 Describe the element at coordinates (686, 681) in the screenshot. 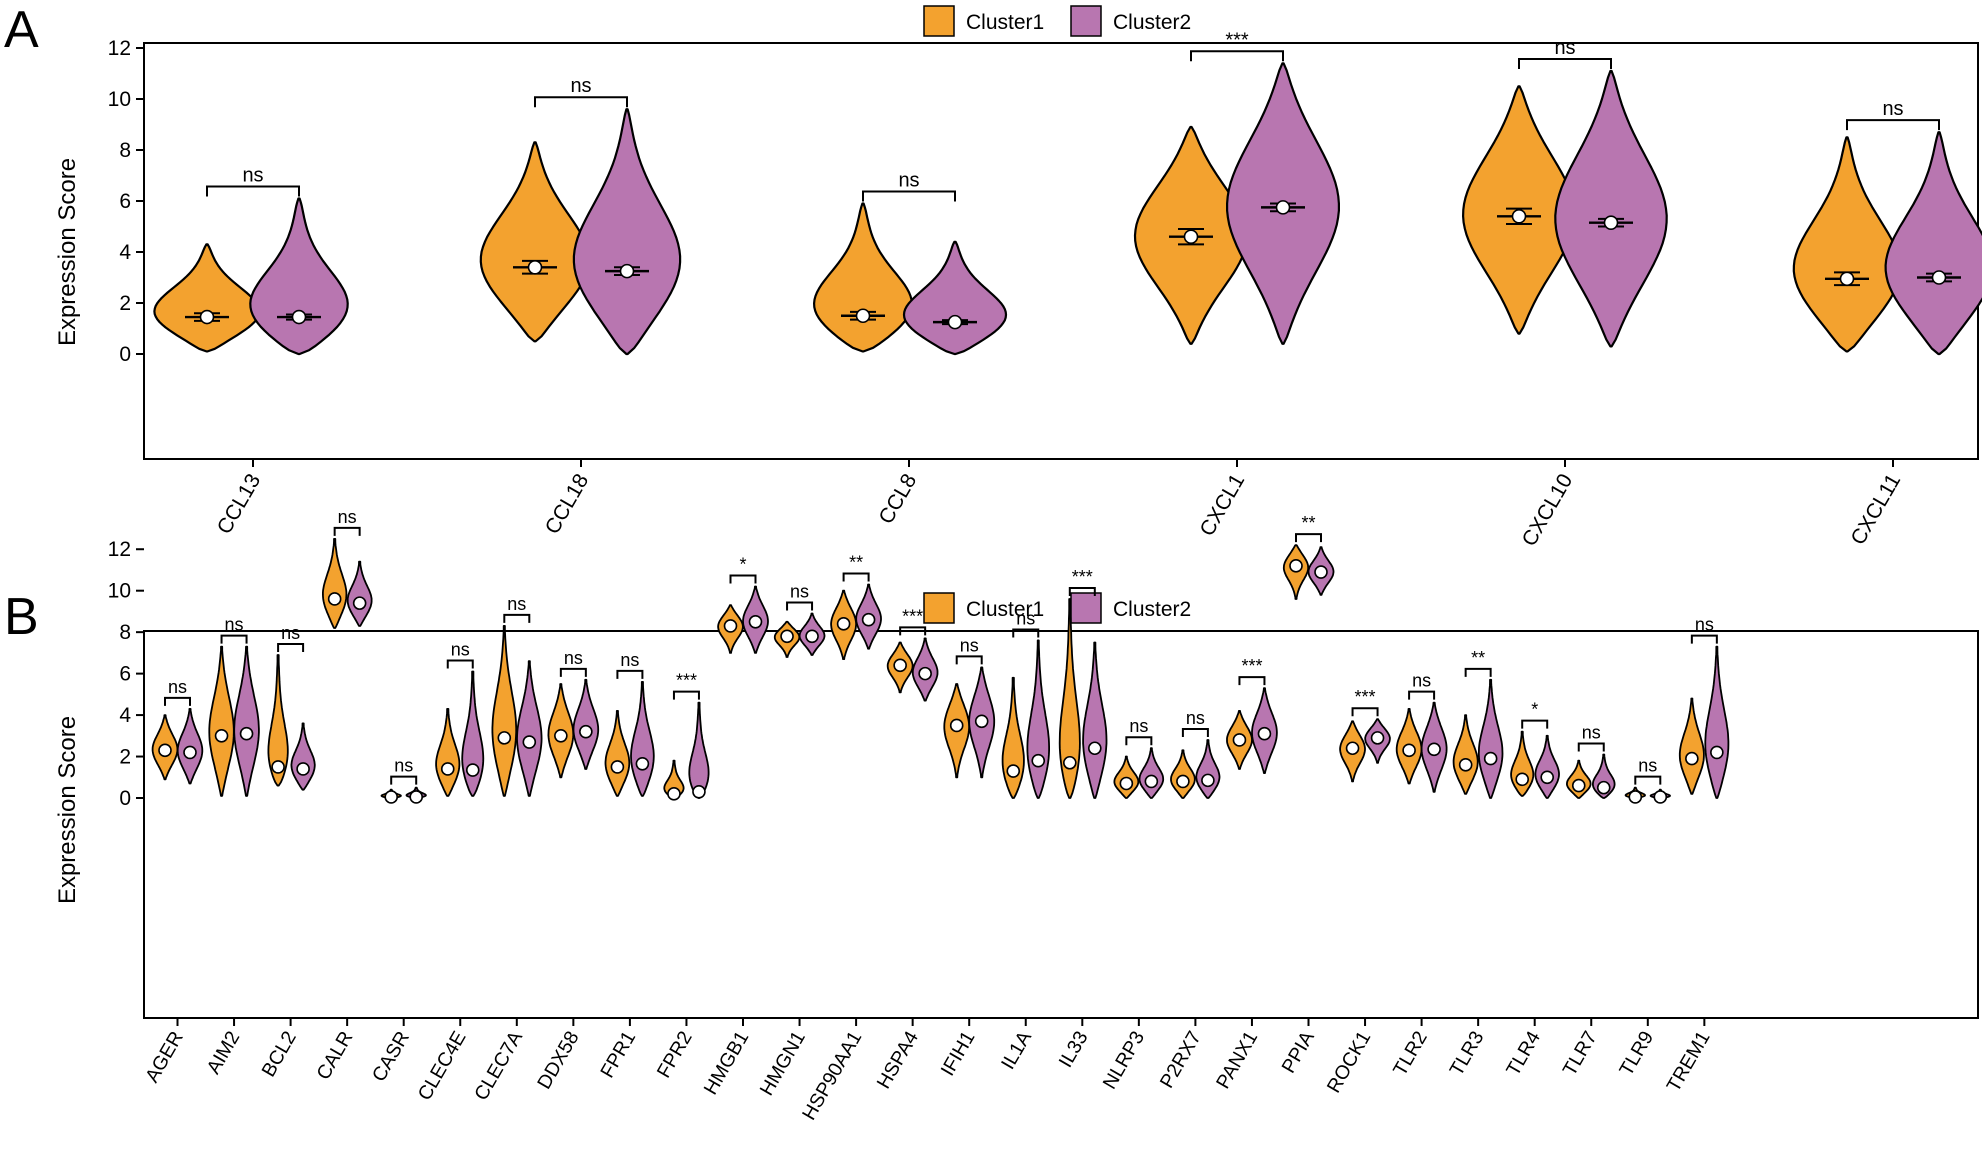

I see `significance-label-fpr2: ***` at that location.